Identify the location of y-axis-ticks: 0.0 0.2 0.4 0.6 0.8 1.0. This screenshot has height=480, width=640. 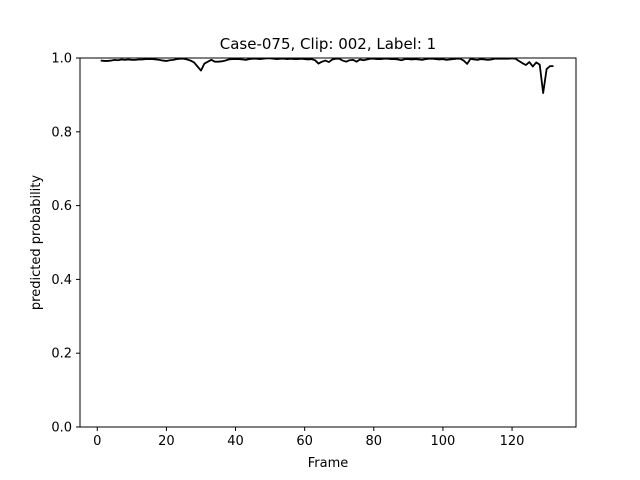
(65, 244).